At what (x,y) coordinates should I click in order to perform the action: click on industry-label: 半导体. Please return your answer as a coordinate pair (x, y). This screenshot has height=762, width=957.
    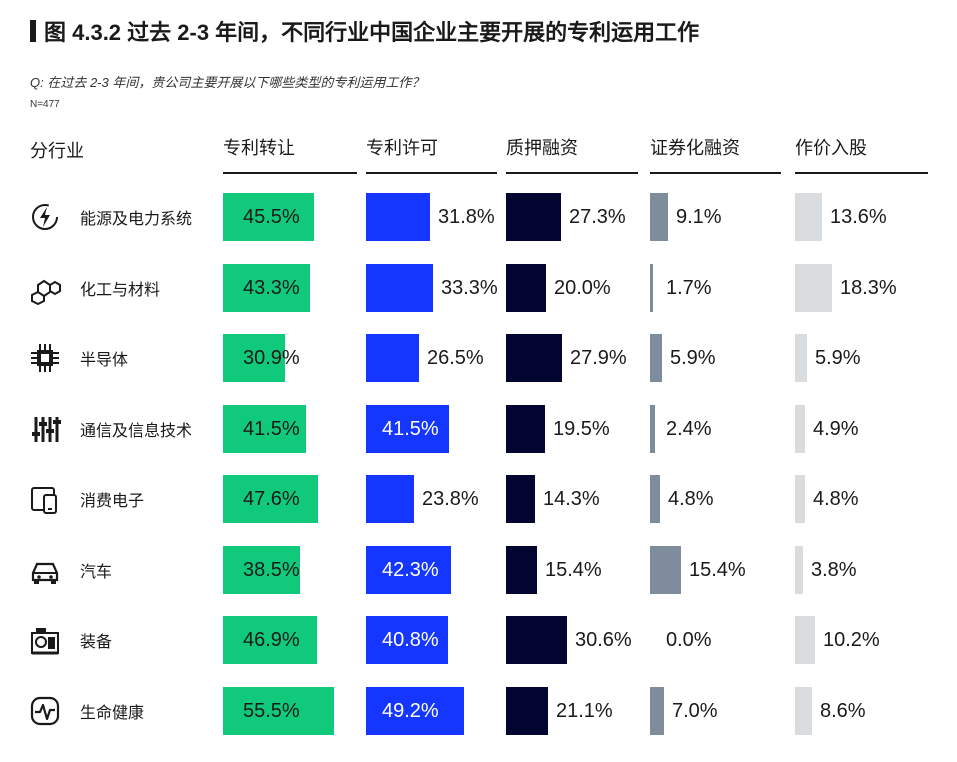
    Looking at the image, I should click on (104, 360).